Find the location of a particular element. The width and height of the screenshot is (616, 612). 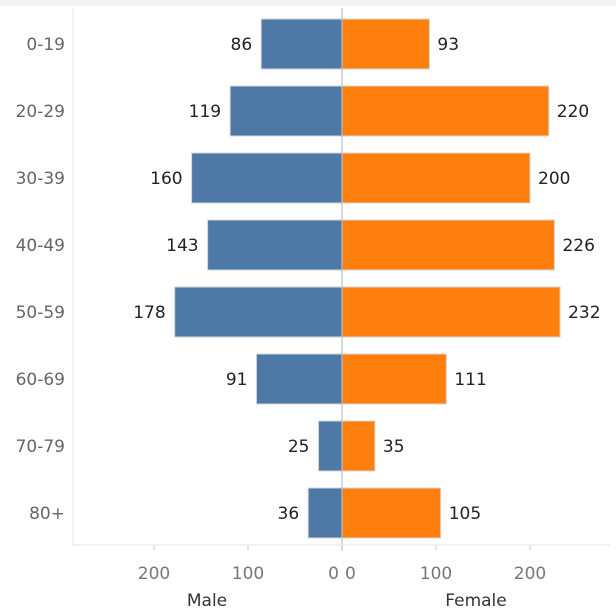

category-label: 0-19 is located at coordinates (45, 45).